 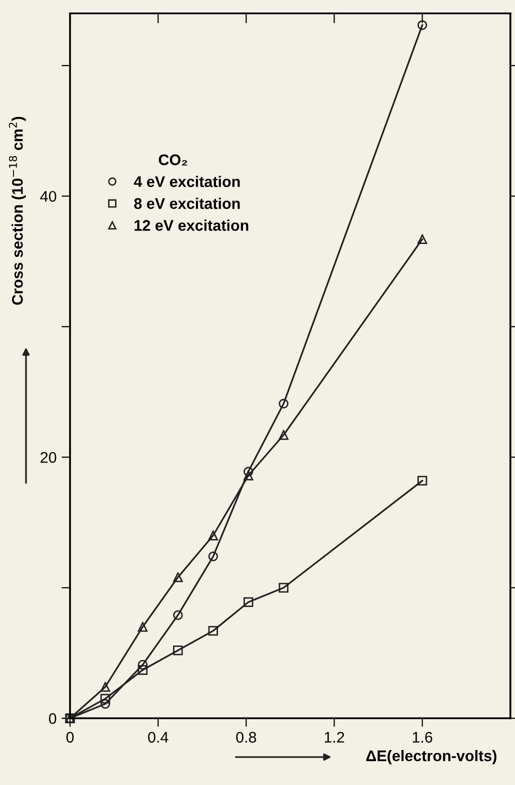 I want to click on x-tick-label: 0.8, so click(x=246, y=737).